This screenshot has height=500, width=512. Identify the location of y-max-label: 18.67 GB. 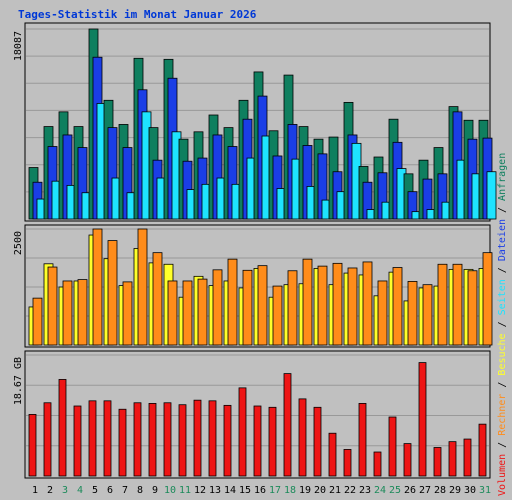
(18, 381).